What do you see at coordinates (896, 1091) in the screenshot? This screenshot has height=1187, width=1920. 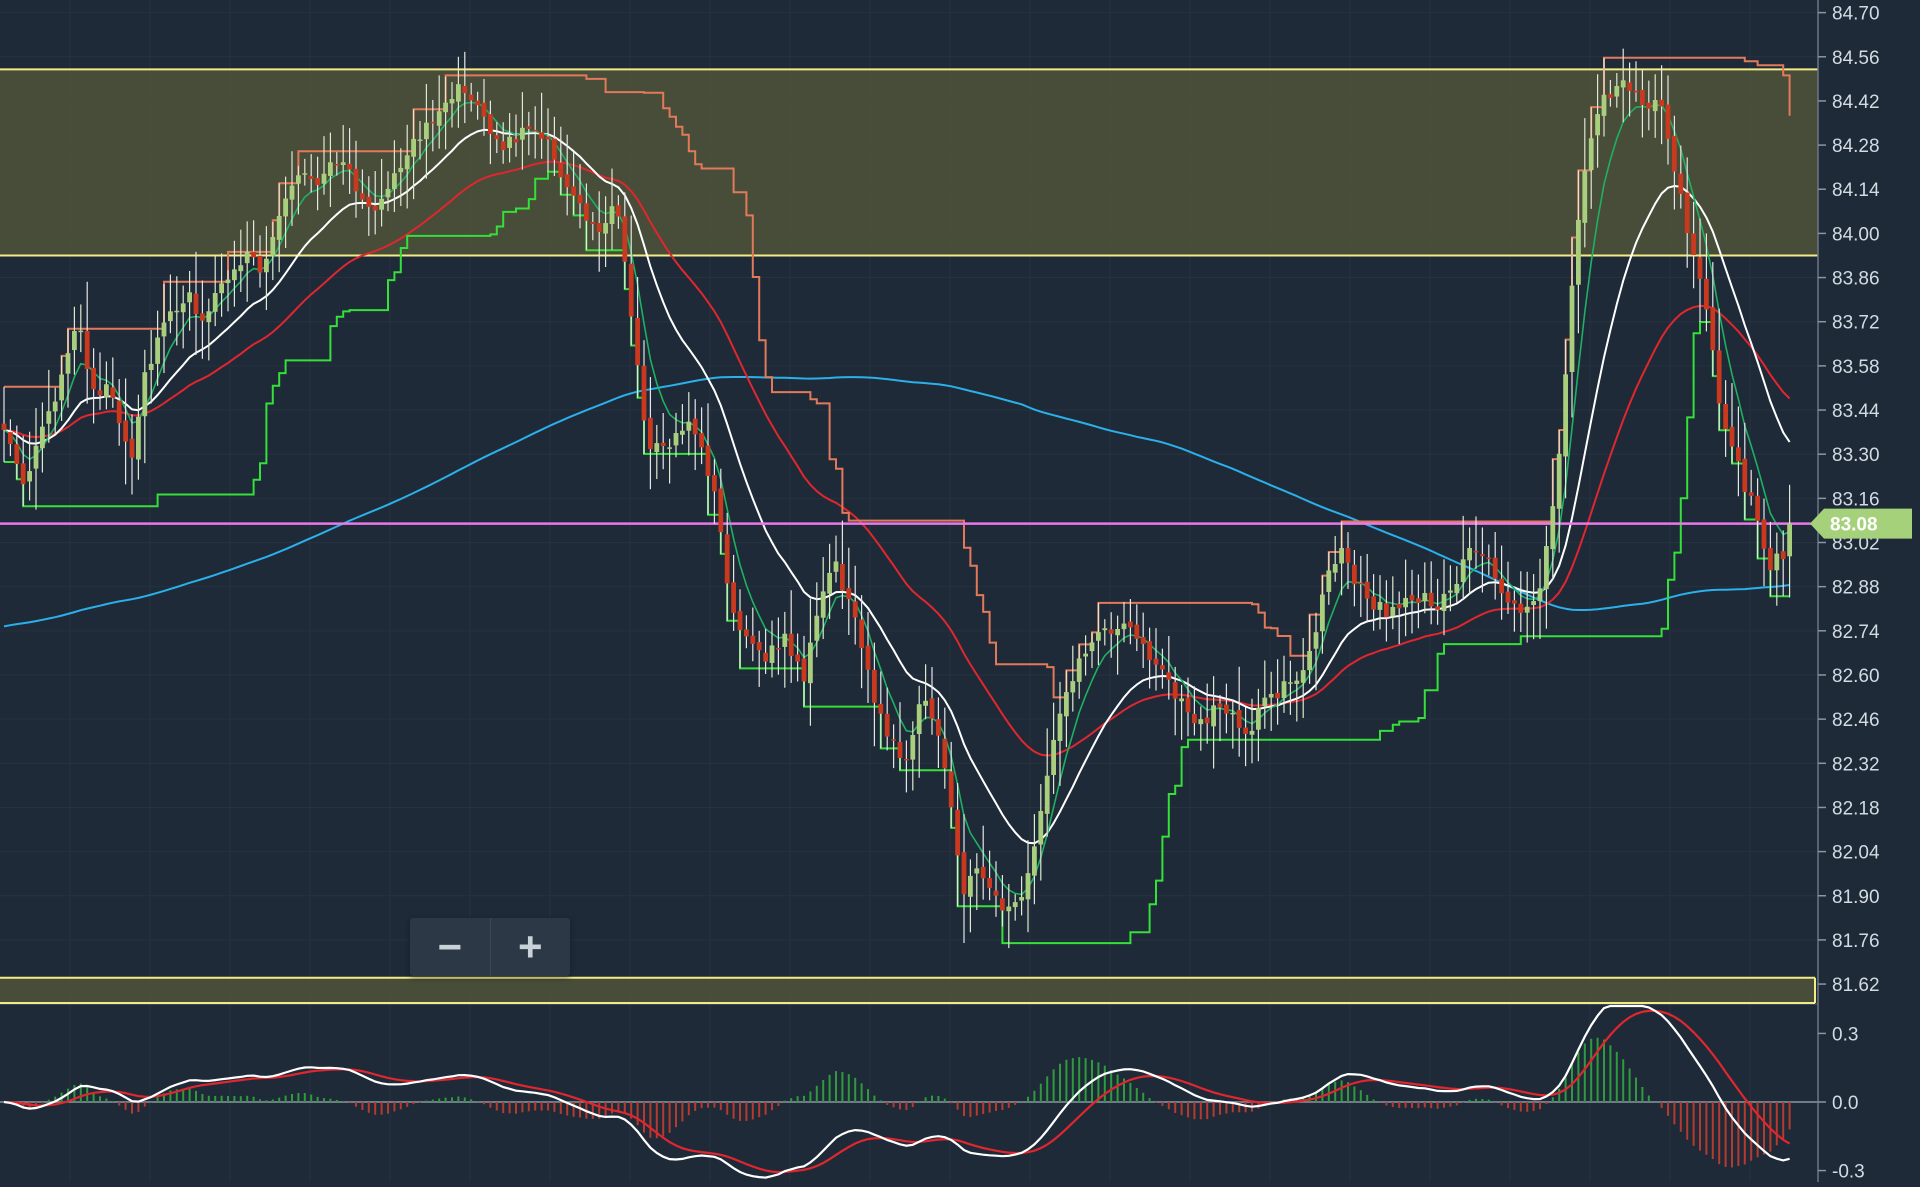 I see `macd-line` at bounding box center [896, 1091].